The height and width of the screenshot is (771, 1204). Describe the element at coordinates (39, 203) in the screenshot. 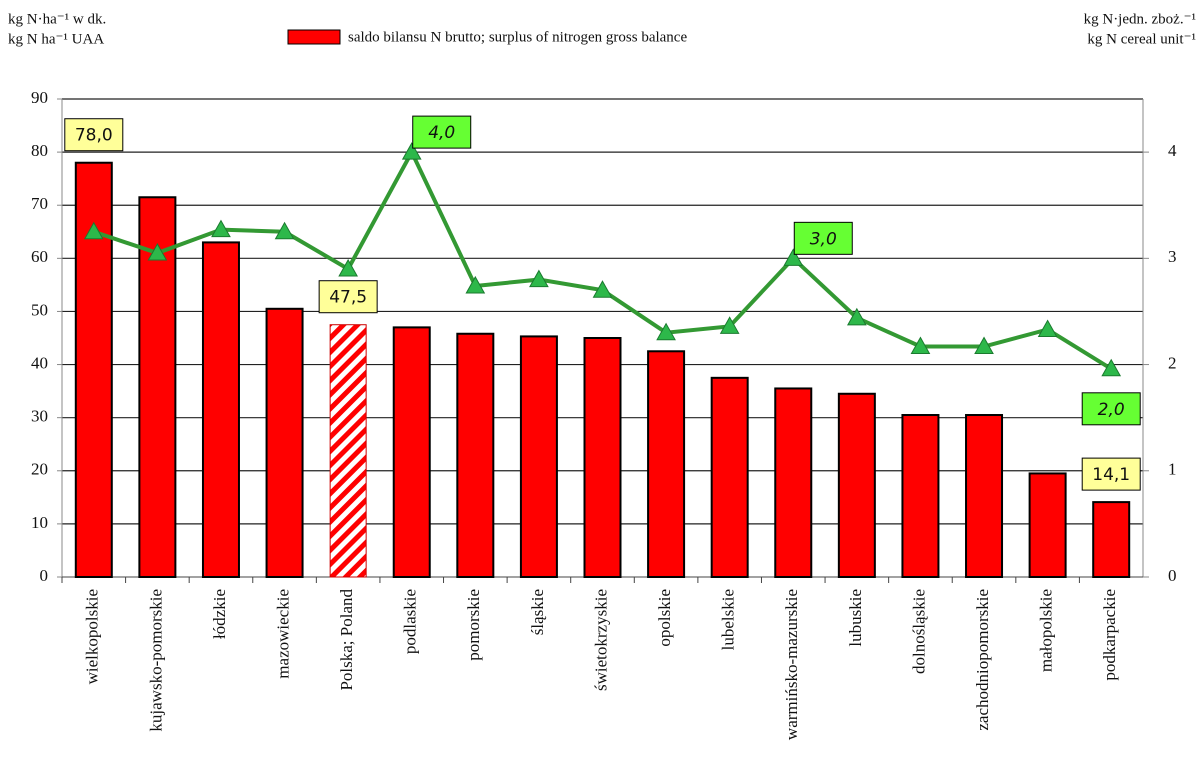

I see `y-tick-label: 70` at that location.